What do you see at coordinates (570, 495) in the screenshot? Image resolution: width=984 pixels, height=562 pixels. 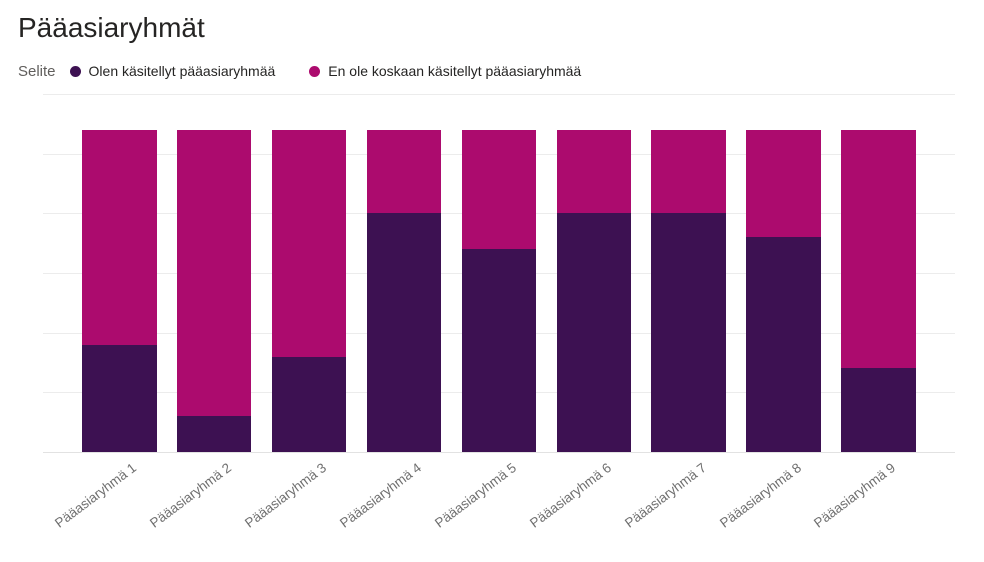 I see `x-axis-label-6: Pääasiaryhmä 6` at bounding box center [570, 495].